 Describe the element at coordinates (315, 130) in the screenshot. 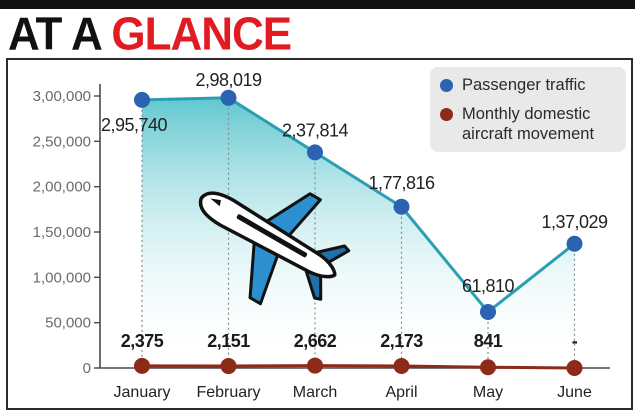

I see `passenger-data-label: 2,37,814` at that location.